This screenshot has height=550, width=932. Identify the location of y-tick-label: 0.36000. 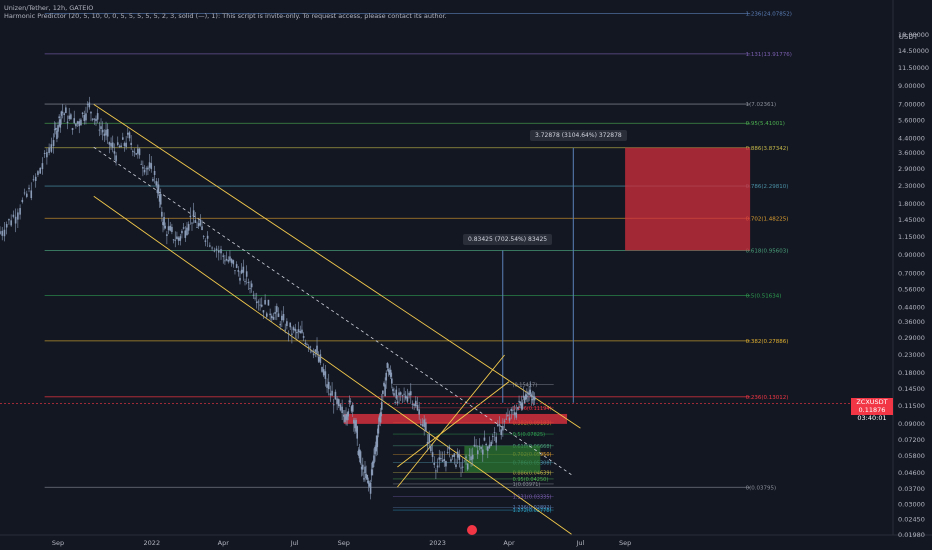
(911, 322).